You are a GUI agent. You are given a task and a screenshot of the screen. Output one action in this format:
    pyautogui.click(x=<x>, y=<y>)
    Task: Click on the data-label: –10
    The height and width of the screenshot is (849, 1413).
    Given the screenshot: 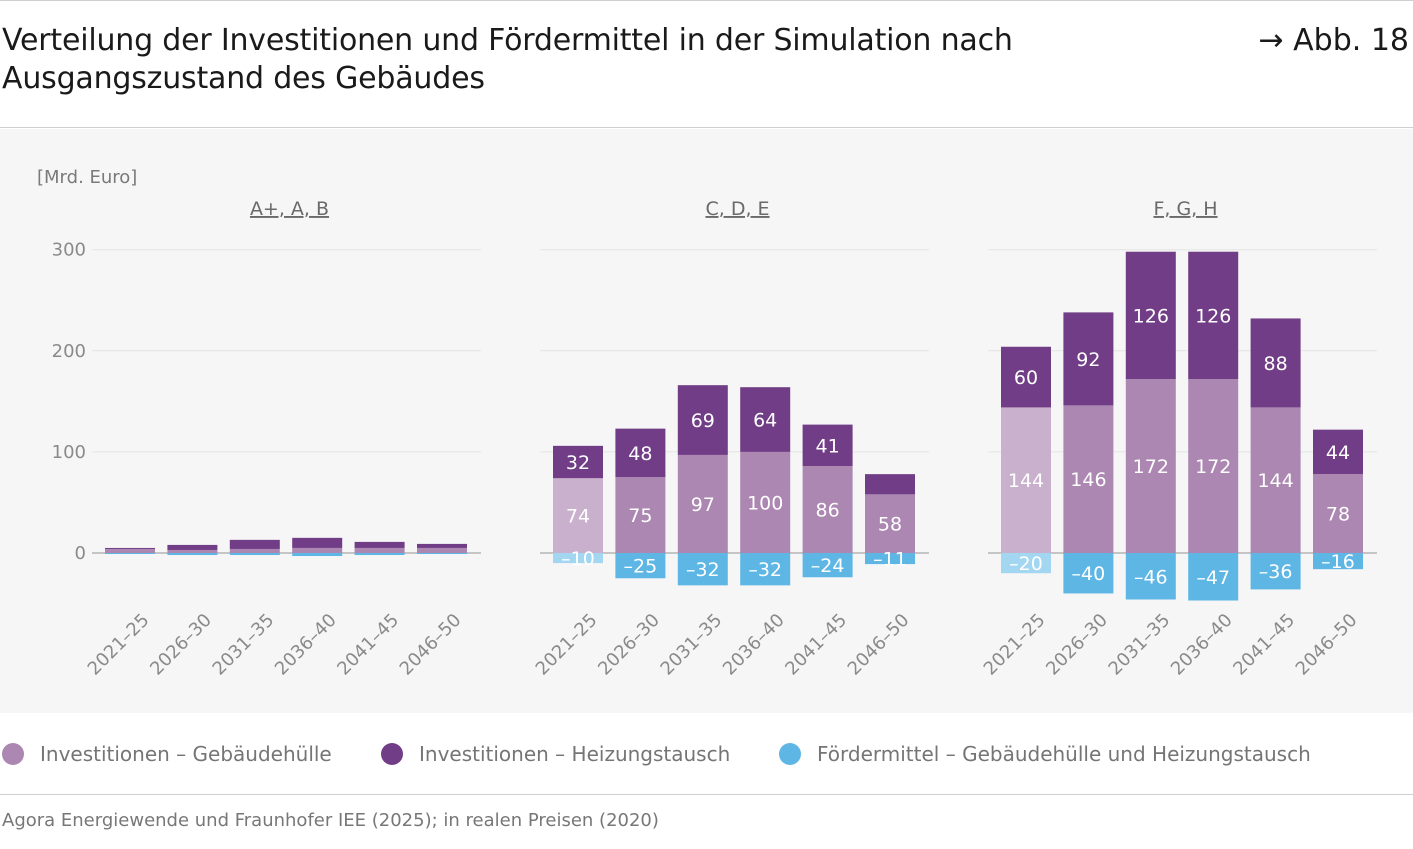 What is the action you would take?
    pyautogui.click(x=578, y=559)
    